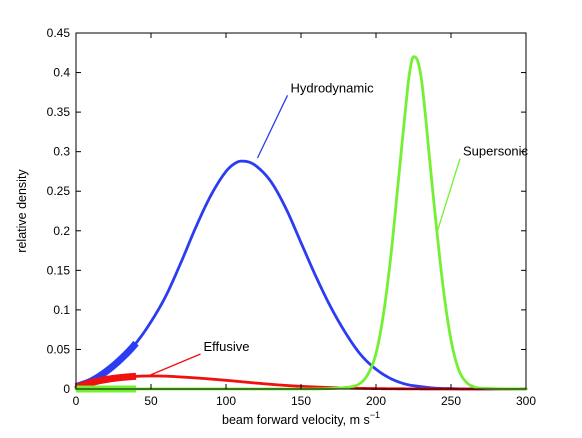 This screenshot has height=438, width=582. I want to click on x-tick-label: 150, so click(301, 401).